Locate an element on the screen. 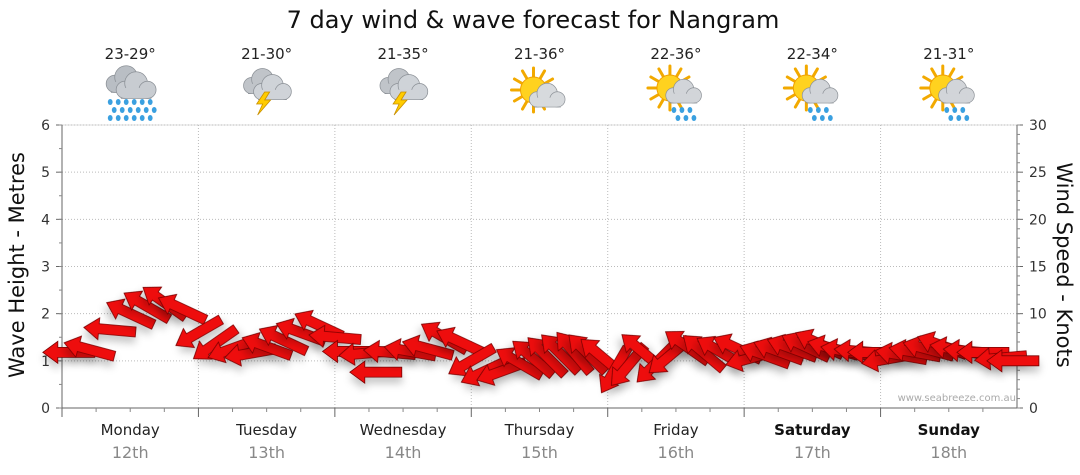  y-right-tick-label: 0 is located at coordinates (1033, 409).